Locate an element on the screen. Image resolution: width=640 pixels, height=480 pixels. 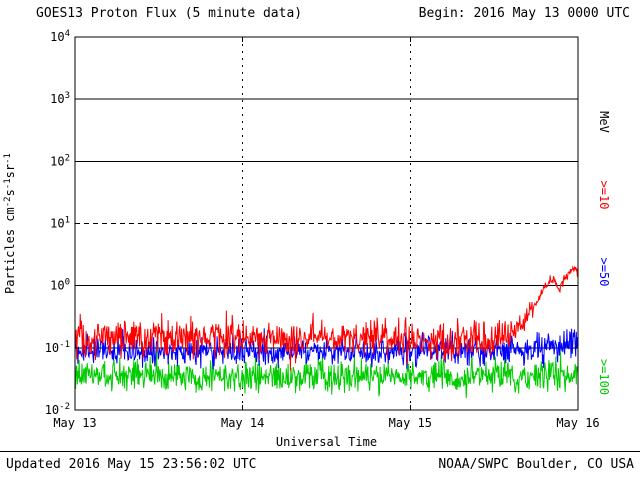
y-tick-label: 10³ is located at coordinates (60, 98).